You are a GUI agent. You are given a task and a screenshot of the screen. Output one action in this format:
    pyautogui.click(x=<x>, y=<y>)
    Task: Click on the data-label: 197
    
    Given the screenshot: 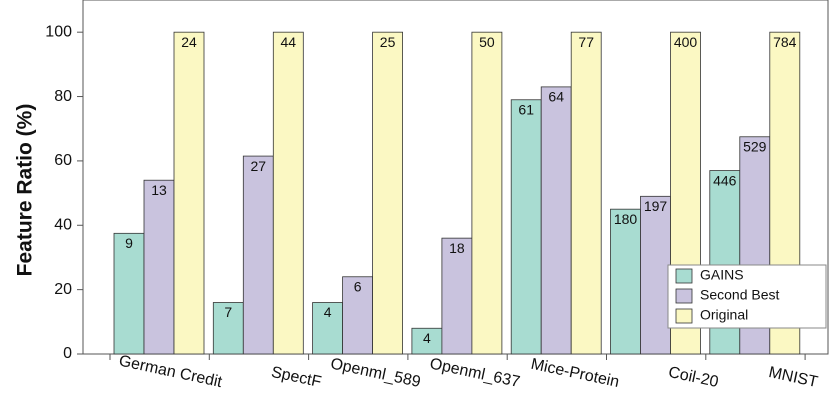 What is the action you would take?
    pyautogui.click(x=656, y=206)
    